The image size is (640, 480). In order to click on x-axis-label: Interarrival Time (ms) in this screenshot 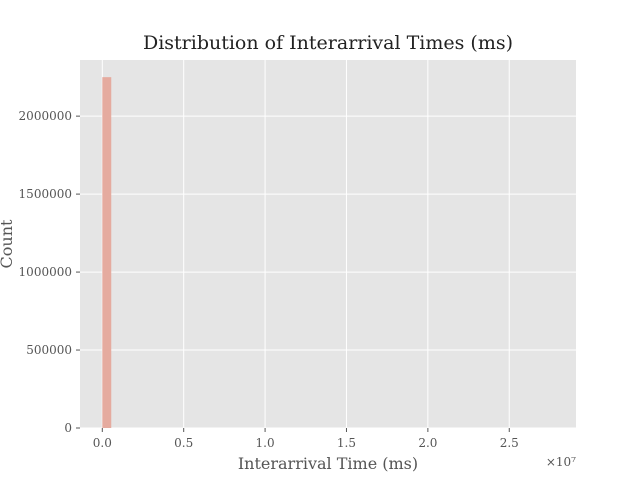, I will do `click(328, 463)`.